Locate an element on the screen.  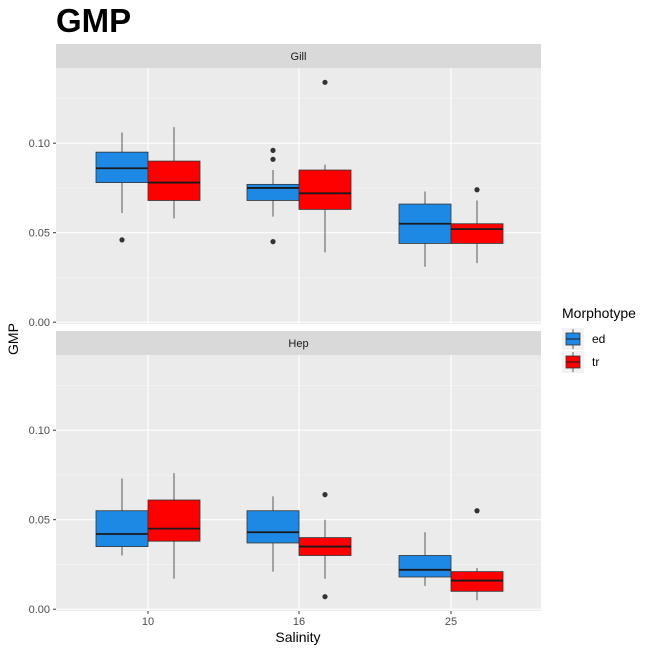
legend-entries: ed tr is located at coordinates (583, 350).